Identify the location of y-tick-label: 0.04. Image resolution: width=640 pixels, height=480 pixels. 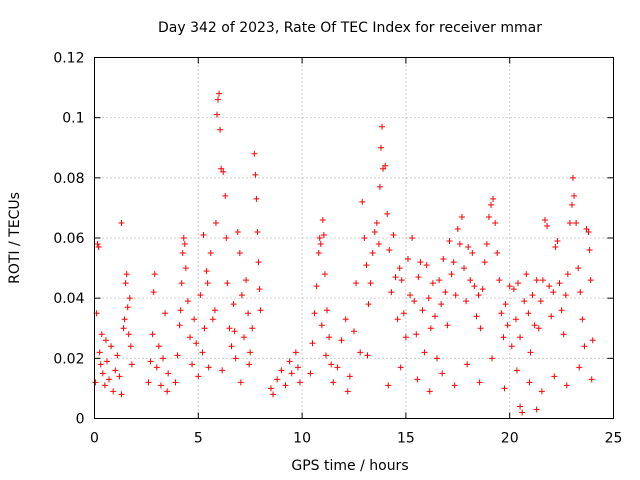
(68, 299).